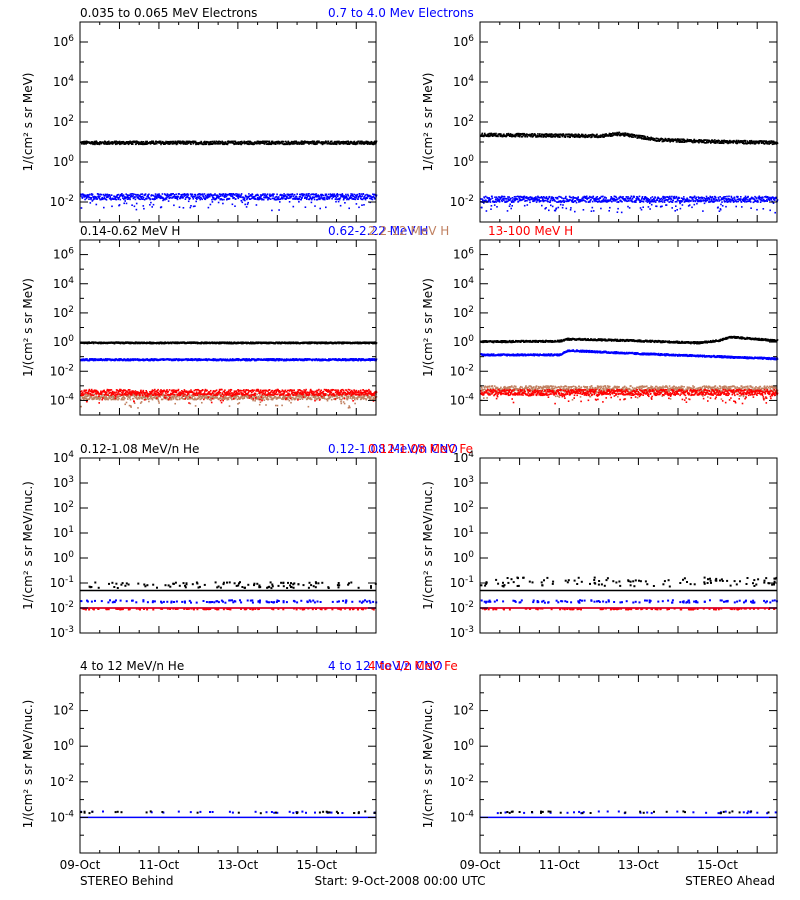  I want to click on plot-frame, so click(628, 122).